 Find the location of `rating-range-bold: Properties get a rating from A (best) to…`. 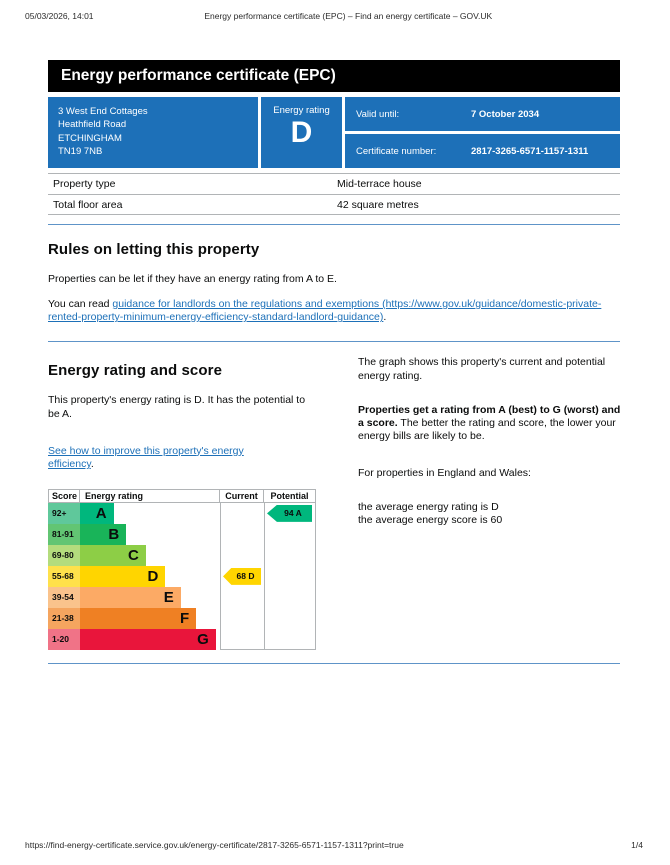

rating-range-bold: Properties get a rating from A (best) to… is located at coordinates (489, 416).